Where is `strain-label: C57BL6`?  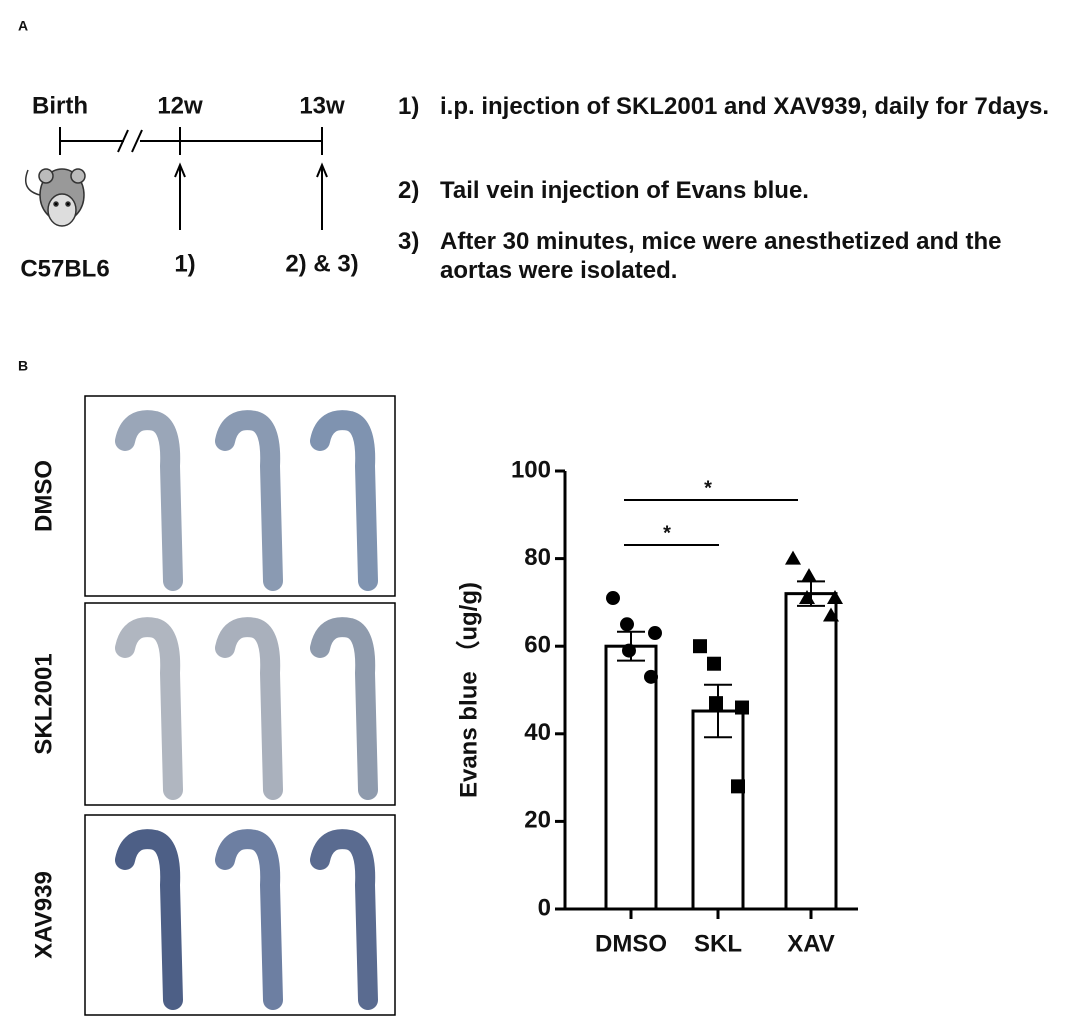
strain-label: C57BL6 is located at coordinates (64, 268).